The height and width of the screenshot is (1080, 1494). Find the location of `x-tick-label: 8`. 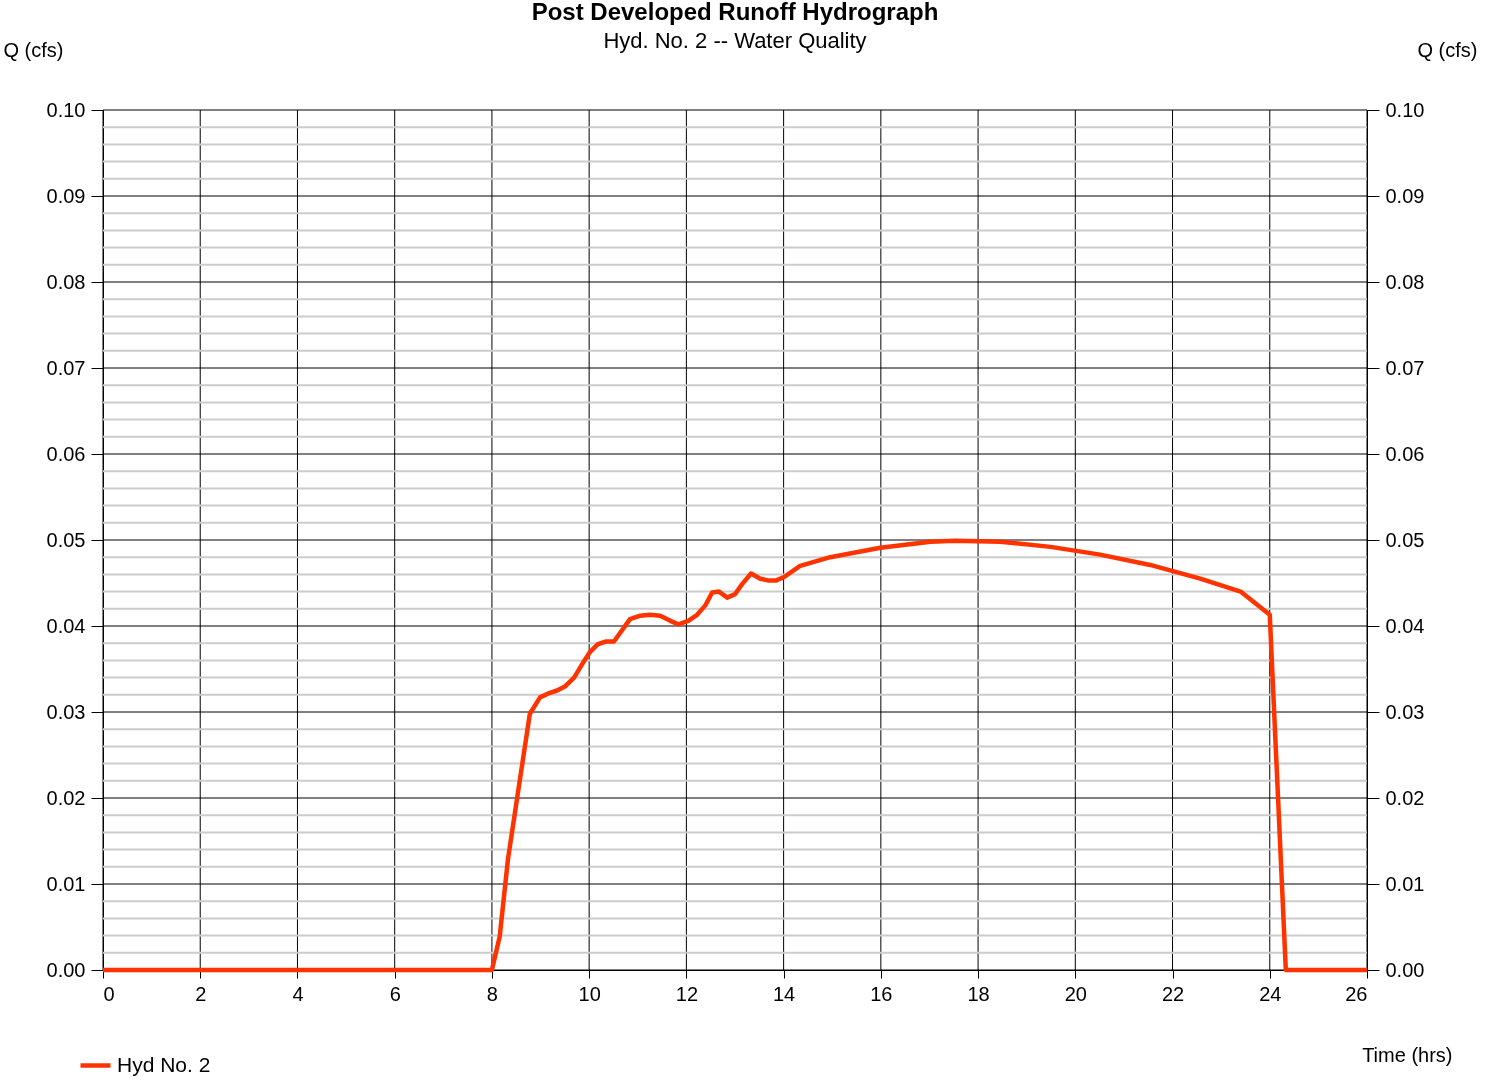

x-tick-label: 8 is located at coordinates (492, 993).